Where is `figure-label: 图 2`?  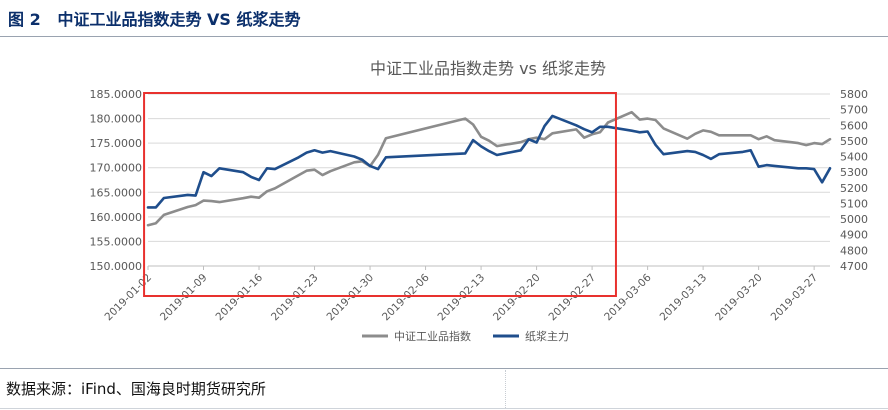
figure-label: 图 2 is located at coordinates (24, 19).